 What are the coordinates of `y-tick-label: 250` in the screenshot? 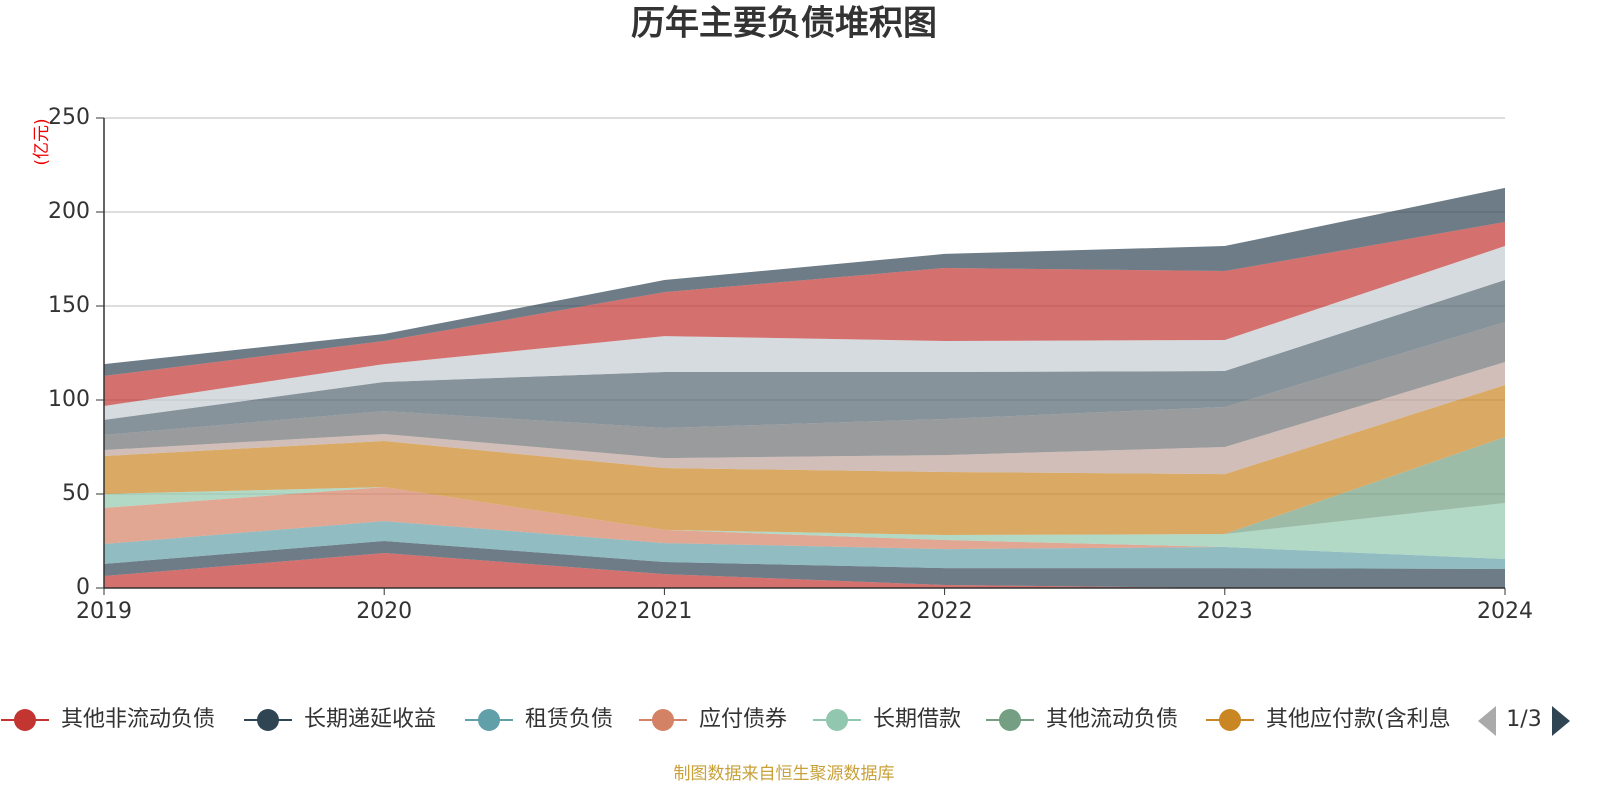 It's located at (69, 117).